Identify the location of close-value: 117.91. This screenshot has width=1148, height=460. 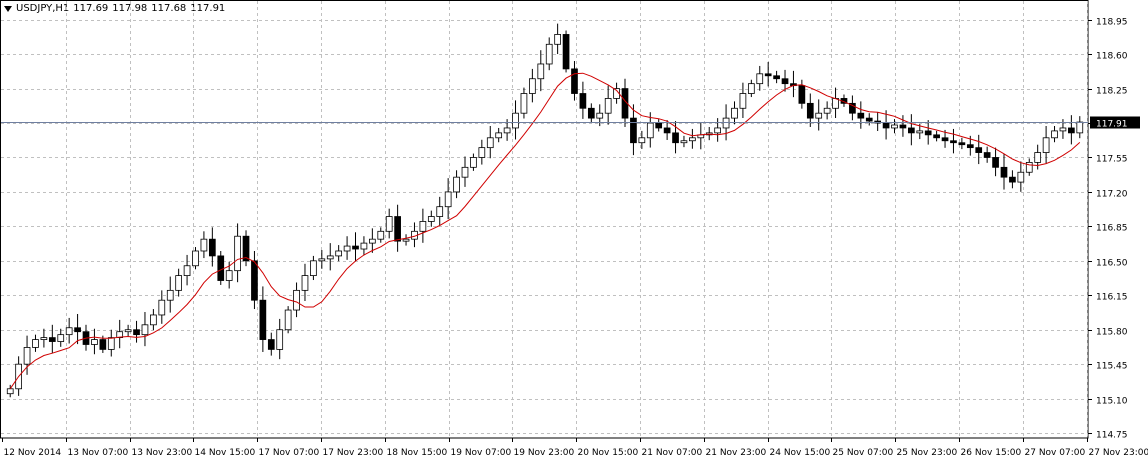
(208, 8).